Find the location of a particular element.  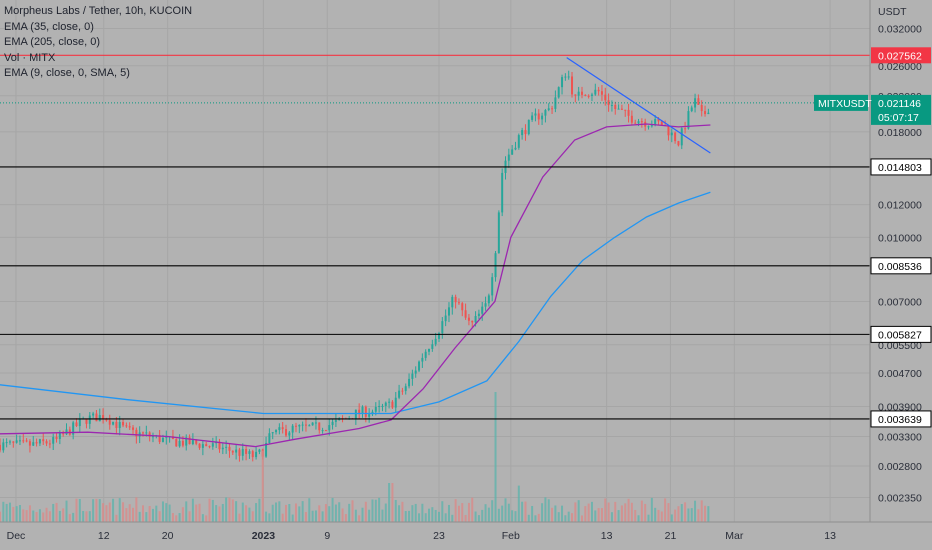

countdown-label: 05:07:17 is located at coordinates (898, 118).